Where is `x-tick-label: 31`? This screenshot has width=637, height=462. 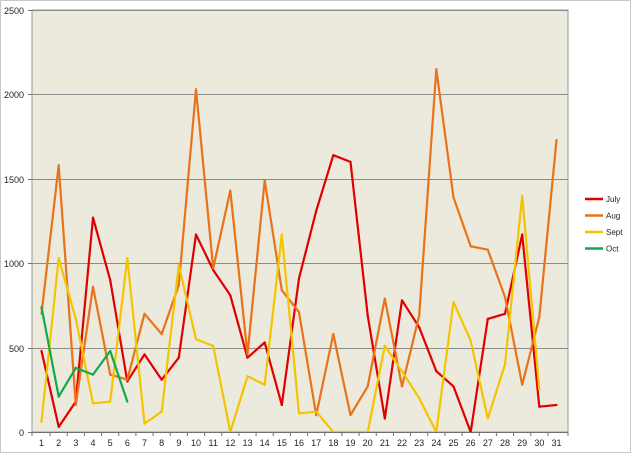
x-tick-label: 31 is located at coordinates (556, 443).